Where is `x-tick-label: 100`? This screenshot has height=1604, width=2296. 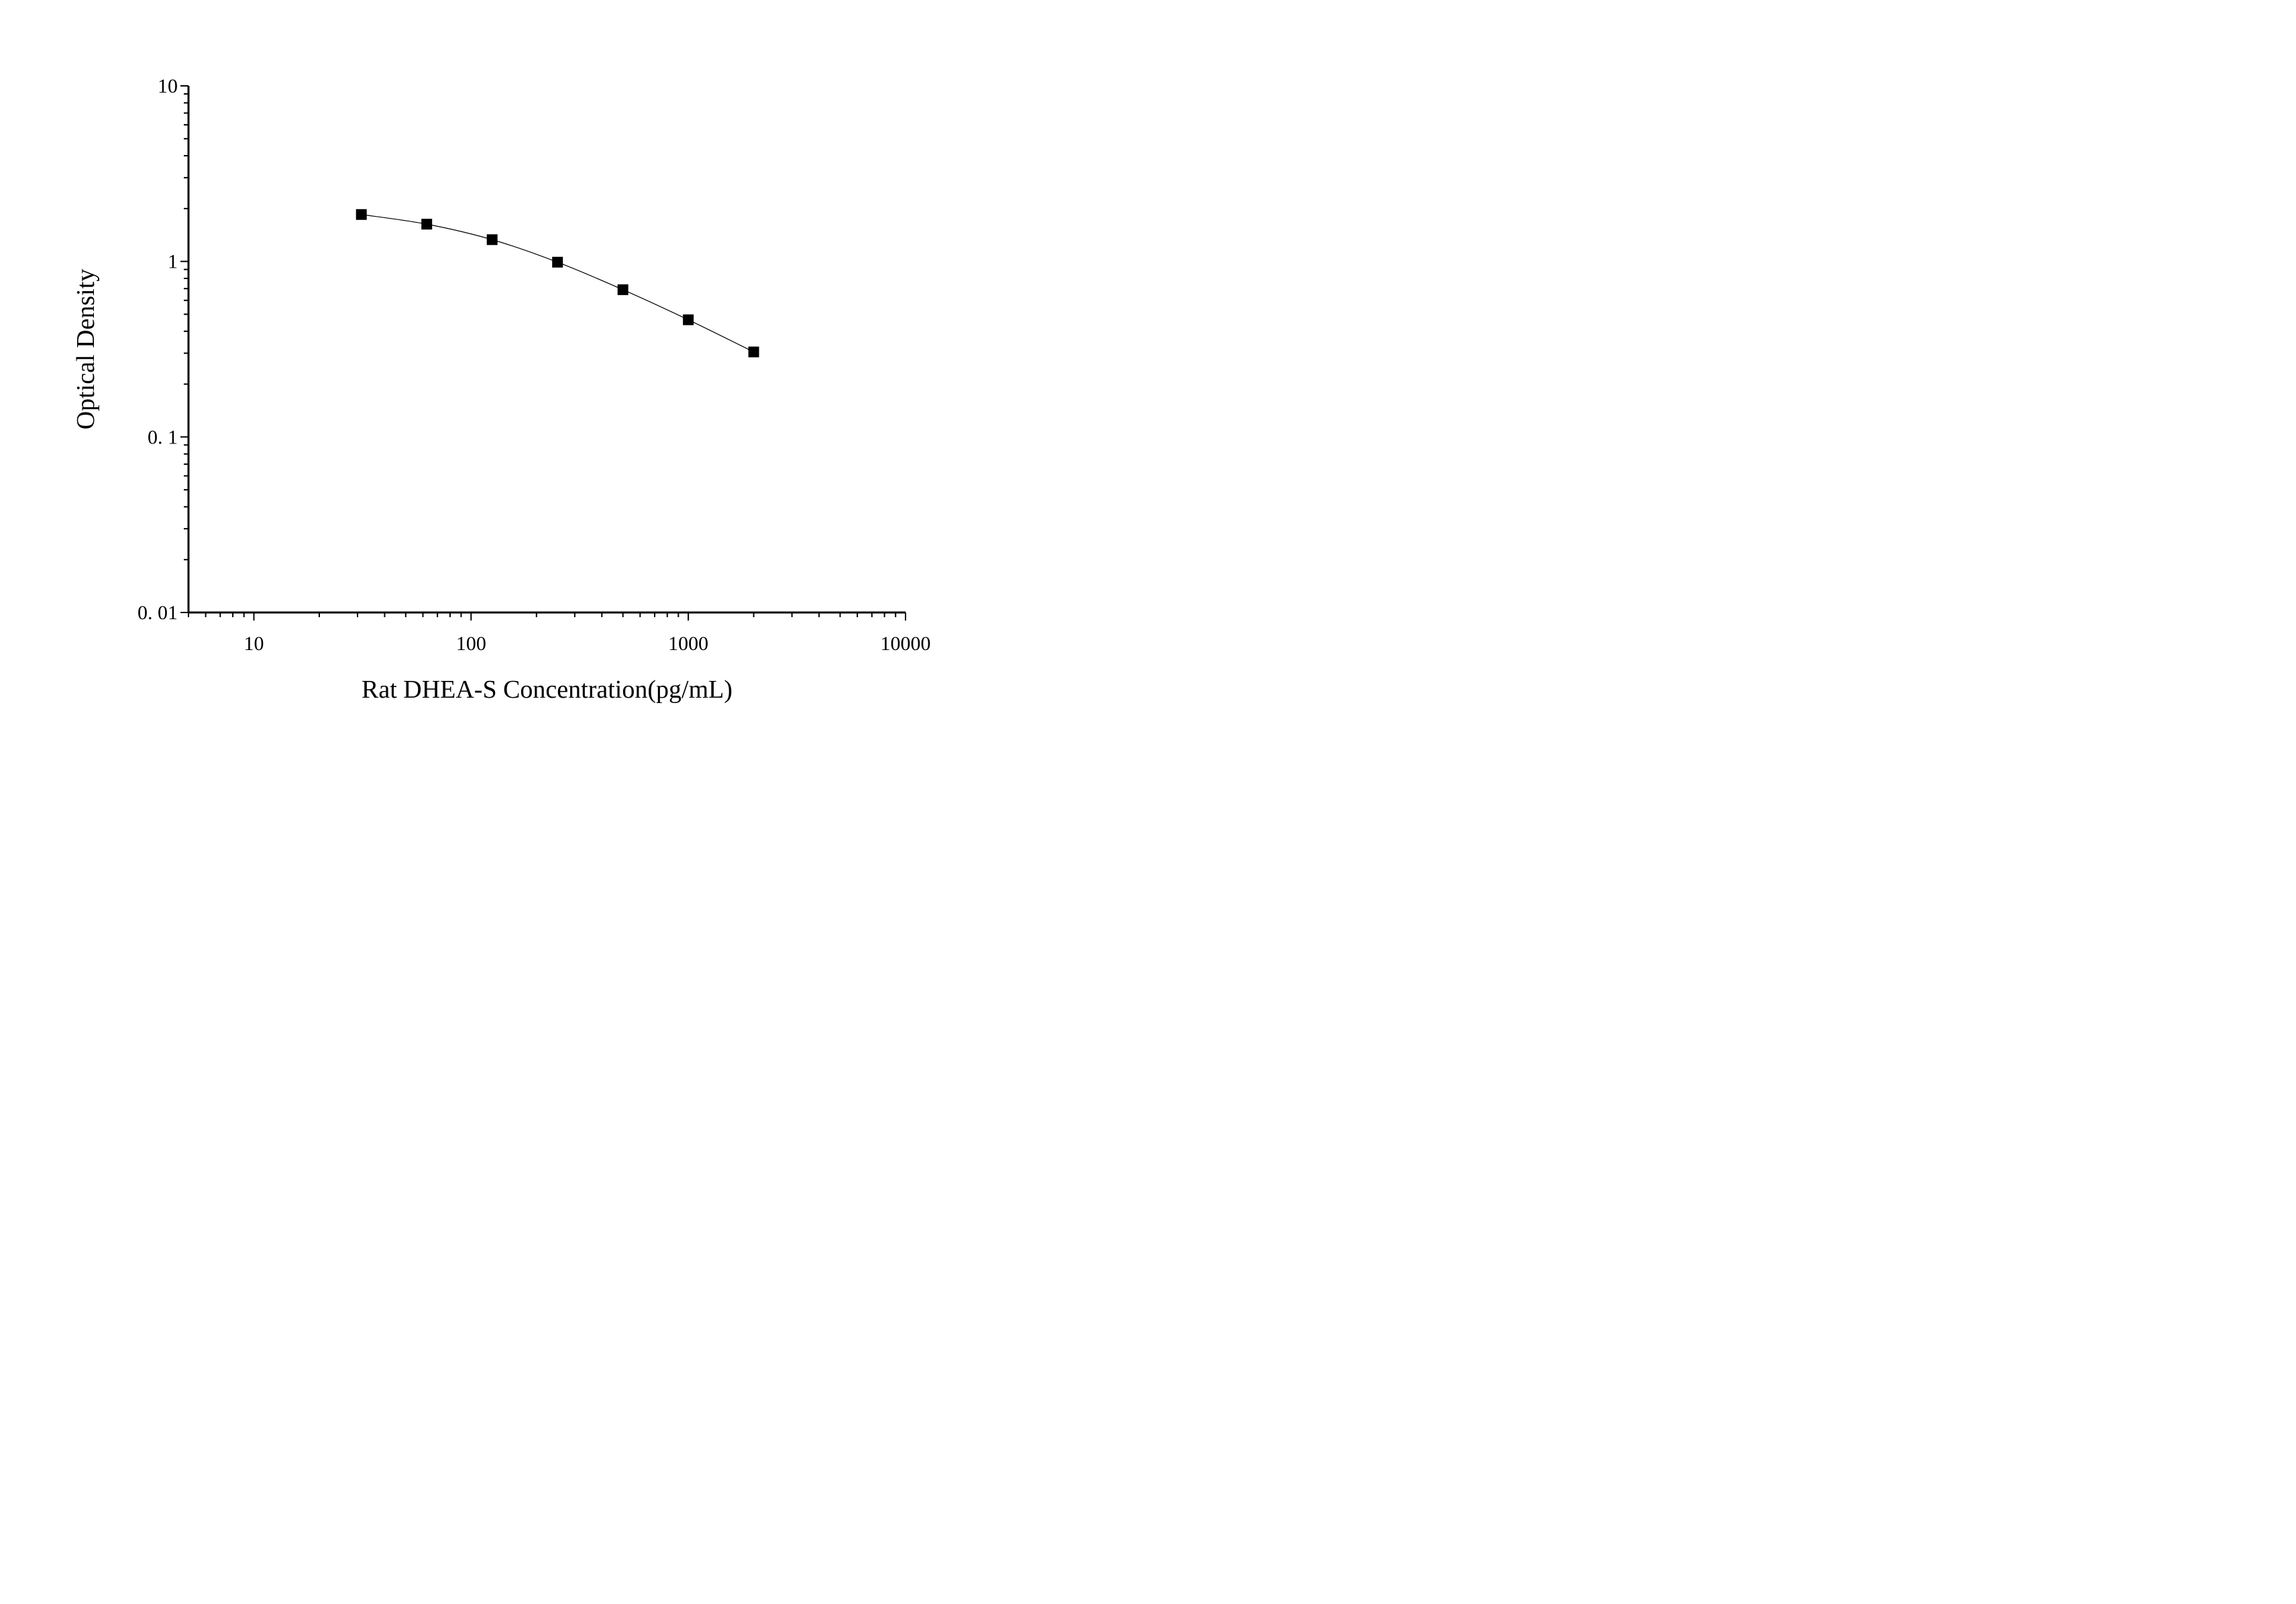
x-tick-label: 100 is located at coordinates (471, 644).